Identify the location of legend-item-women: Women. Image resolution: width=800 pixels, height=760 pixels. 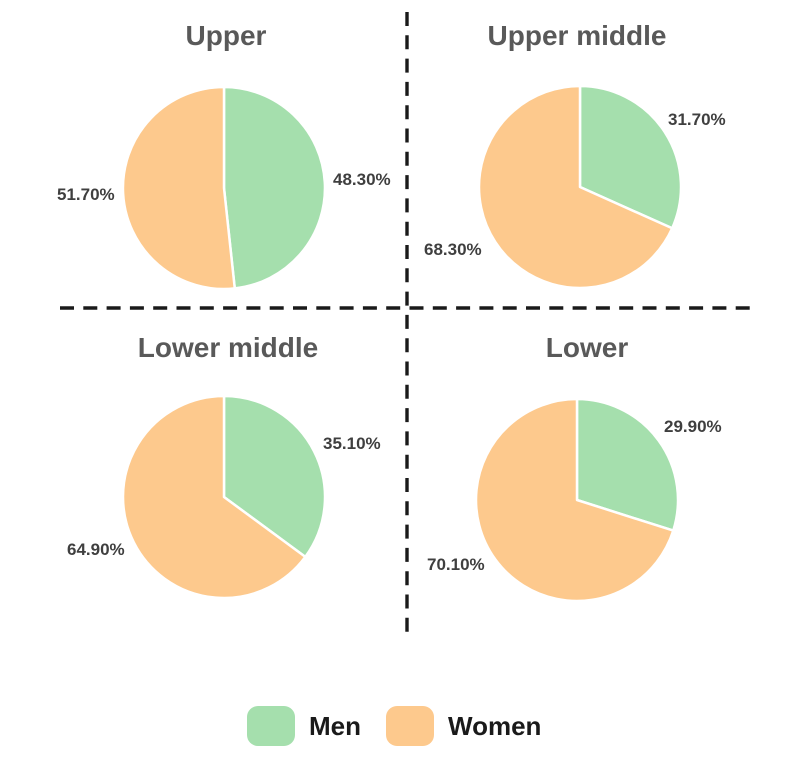
(463, 726).